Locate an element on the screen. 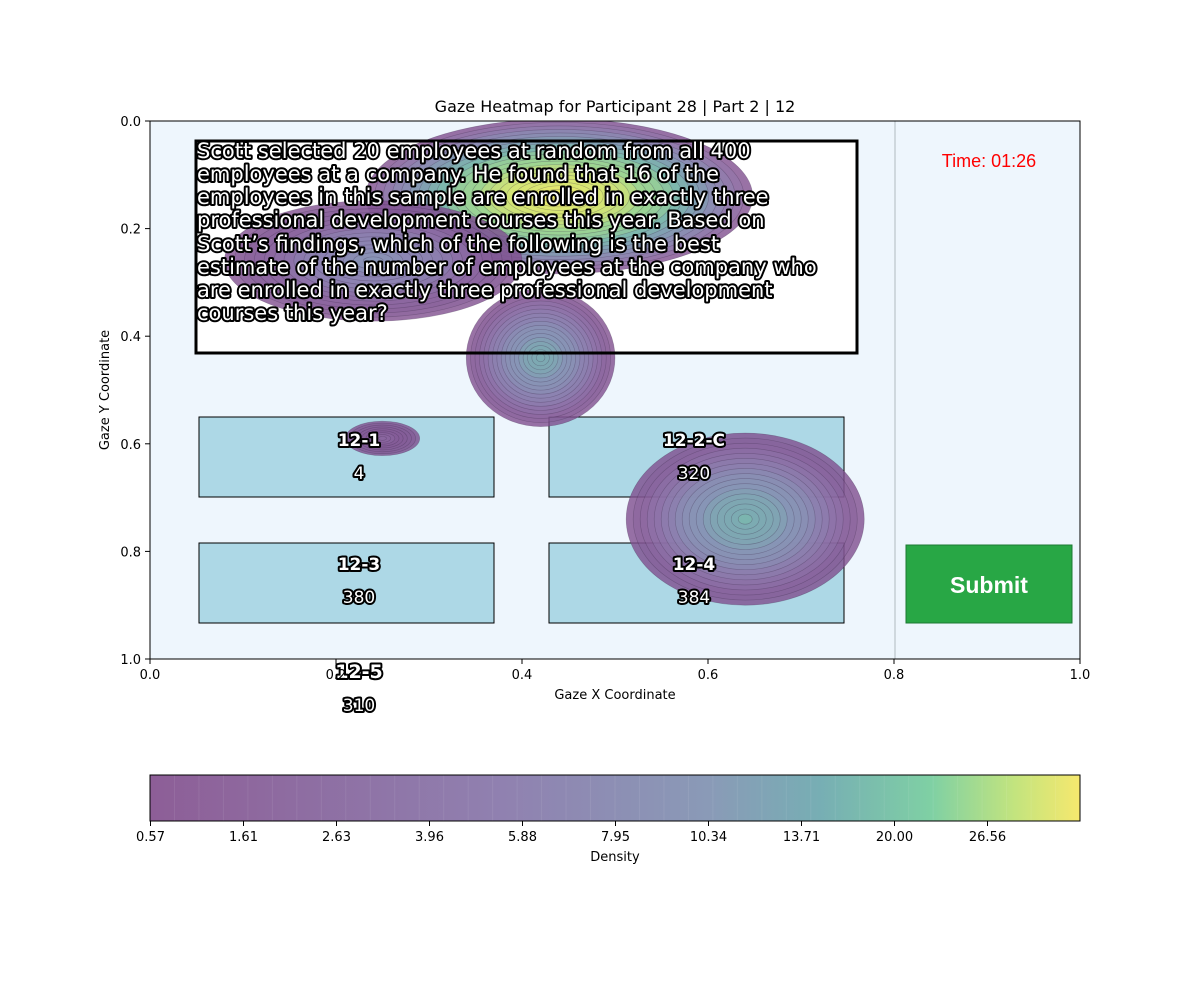  x-tick-label: 0.2 is located at coordinates (336, 675).